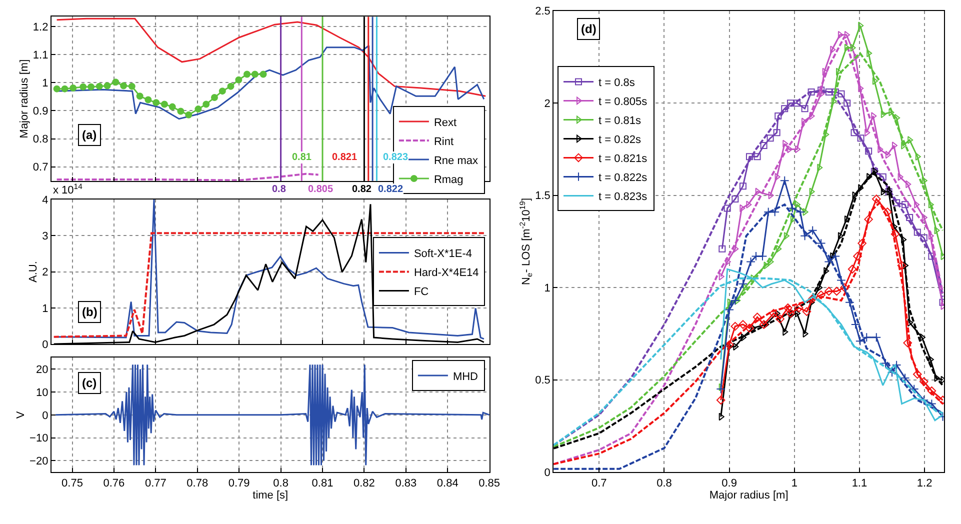 The image size is (961, 524). I want to click on y-tick-label: 0.8, so click(40, 140).